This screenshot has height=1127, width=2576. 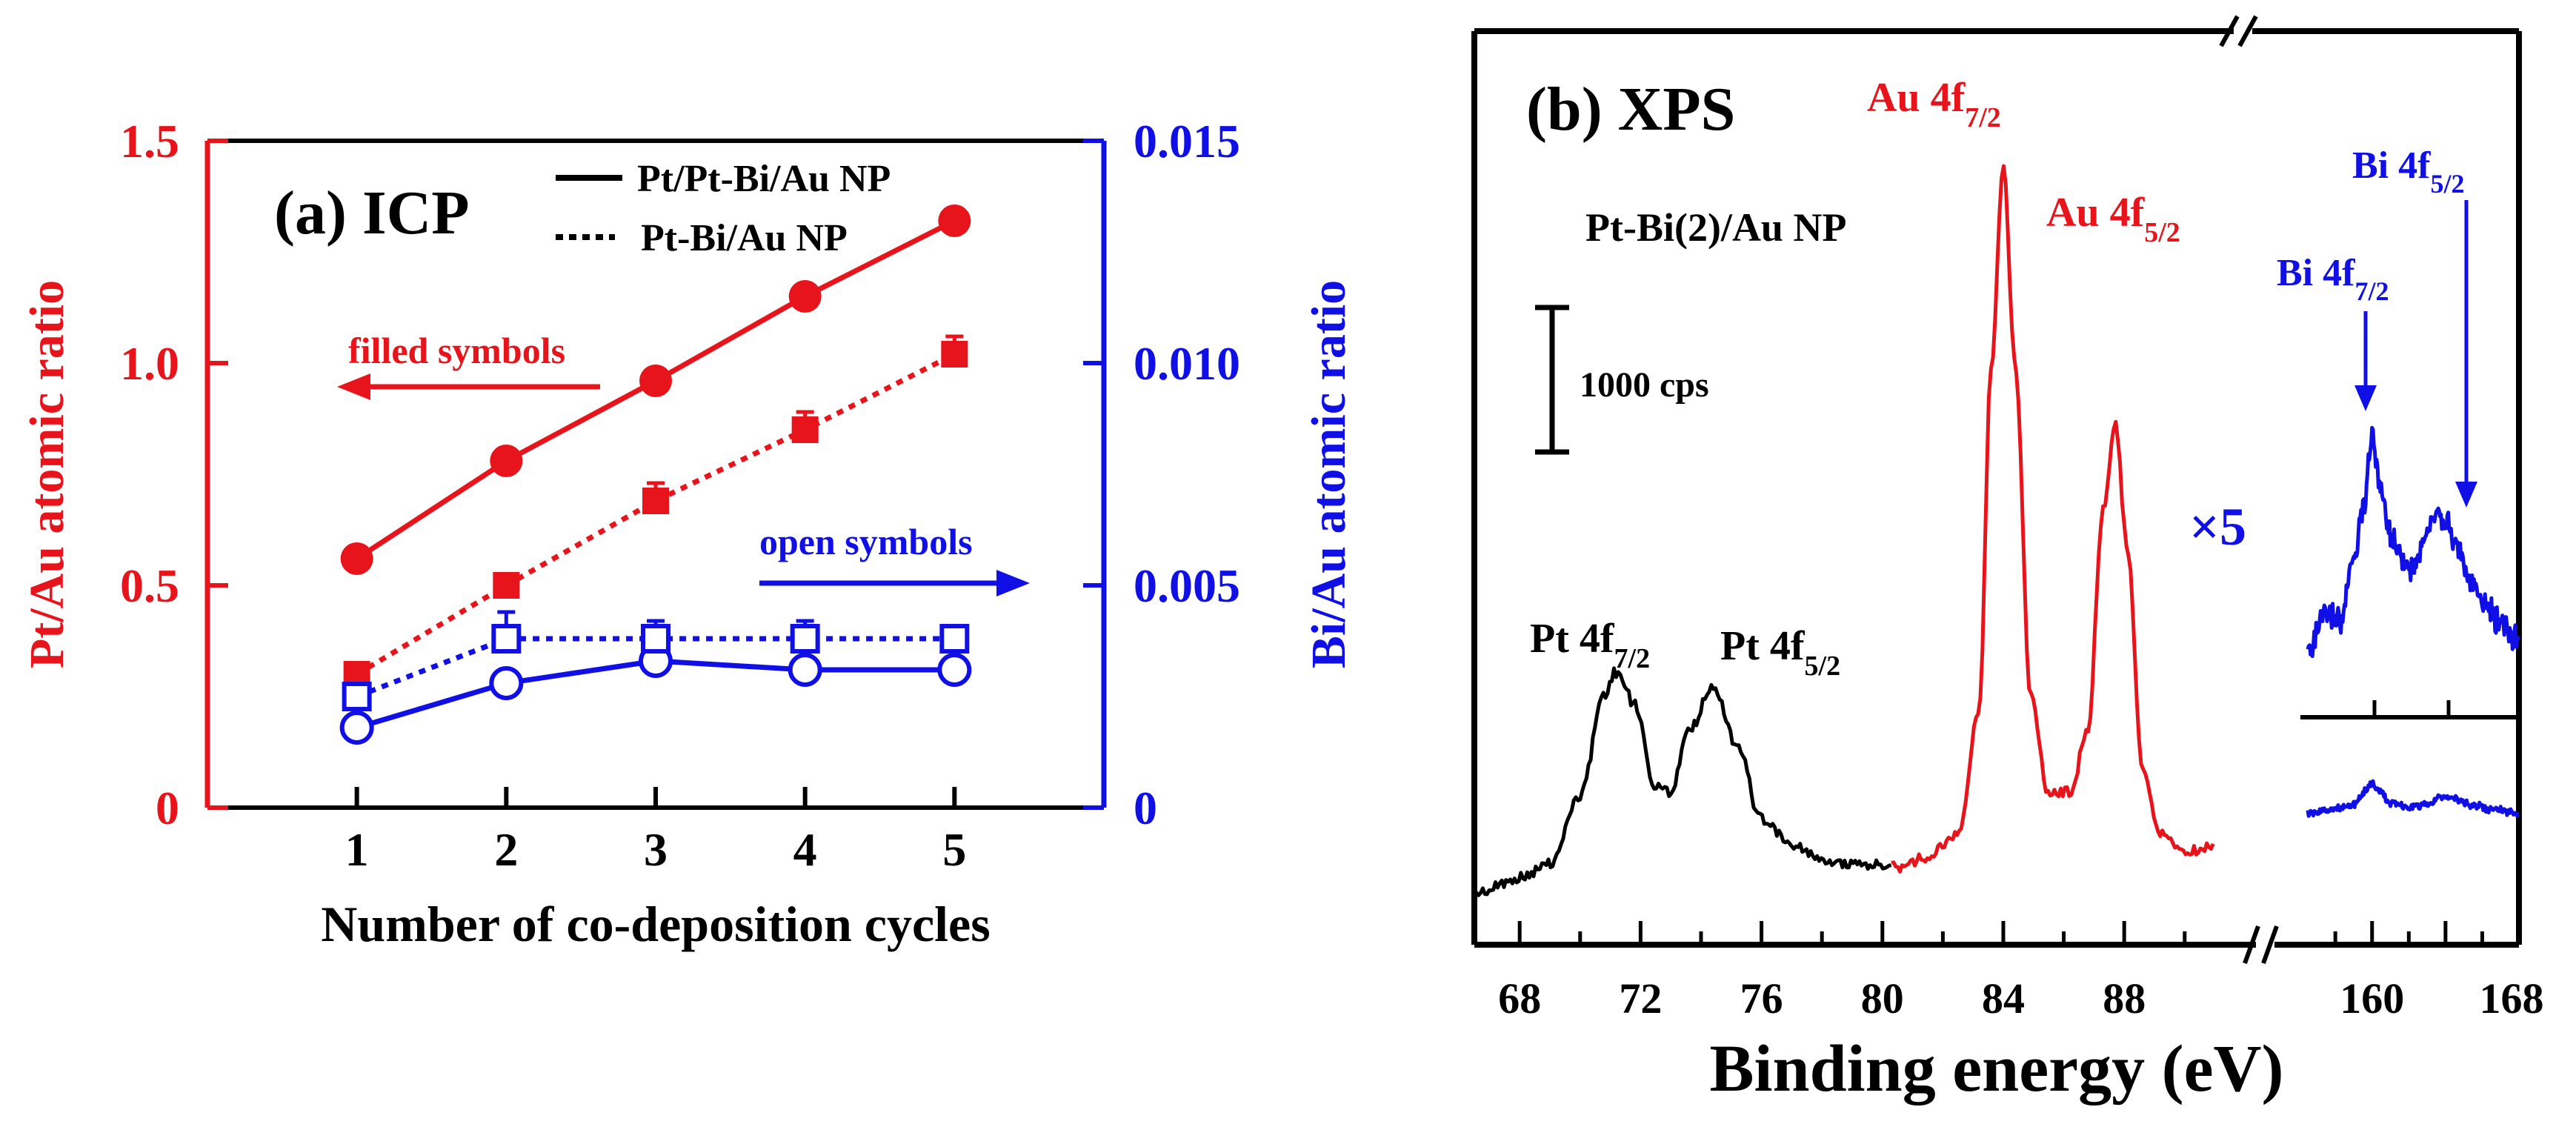 I want to click on magnification-label: ×5, so click(x=2217, y=526).